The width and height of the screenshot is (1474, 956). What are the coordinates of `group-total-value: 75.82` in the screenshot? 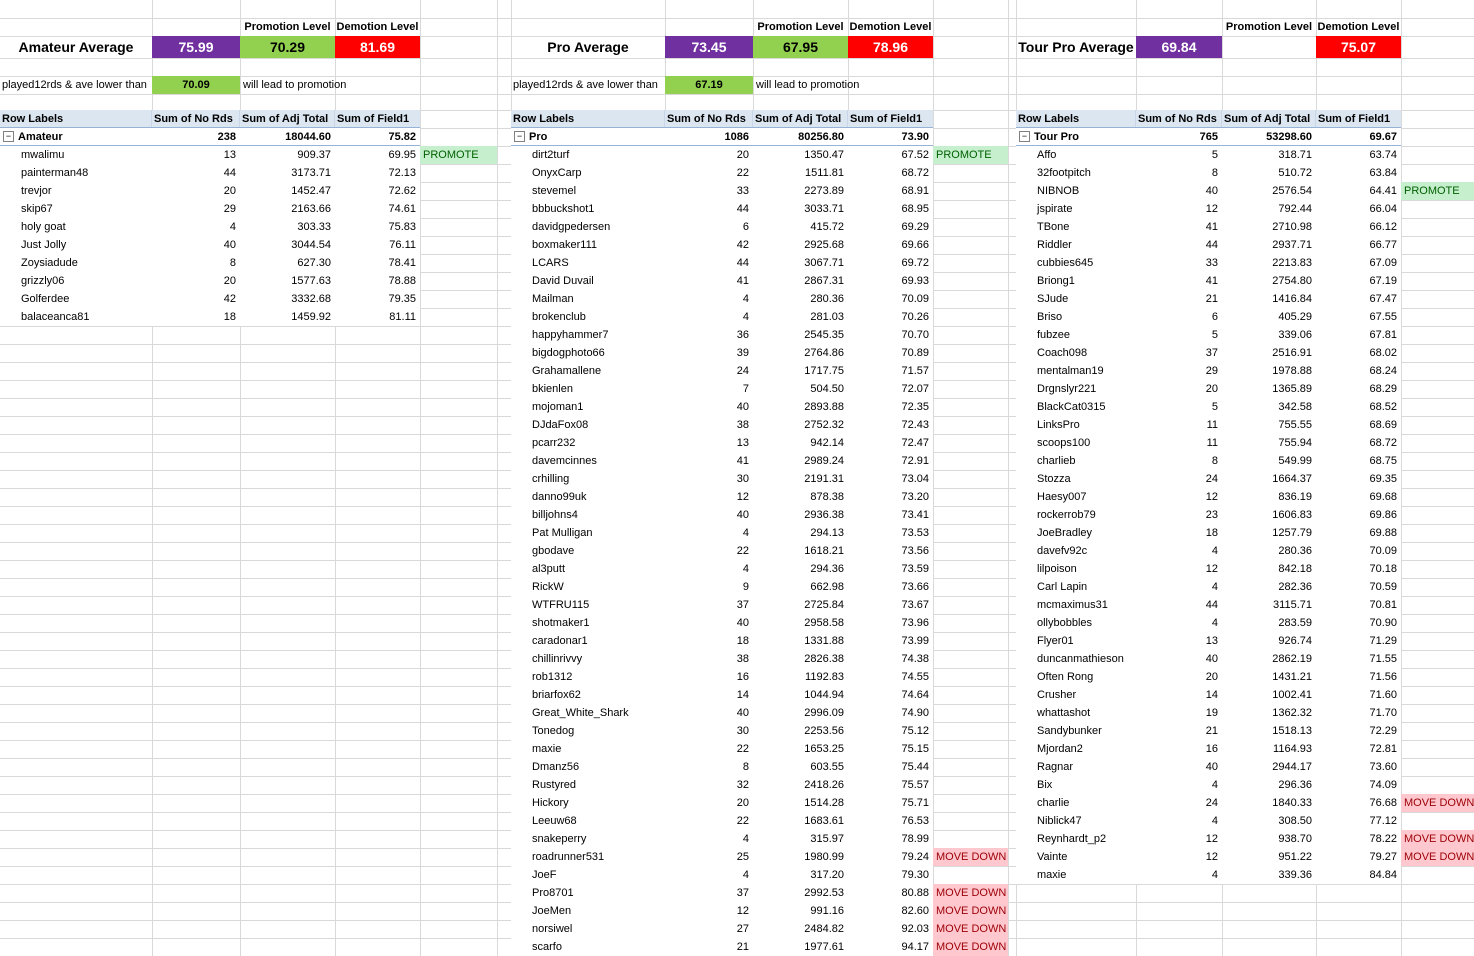 It's located at (402, 137).